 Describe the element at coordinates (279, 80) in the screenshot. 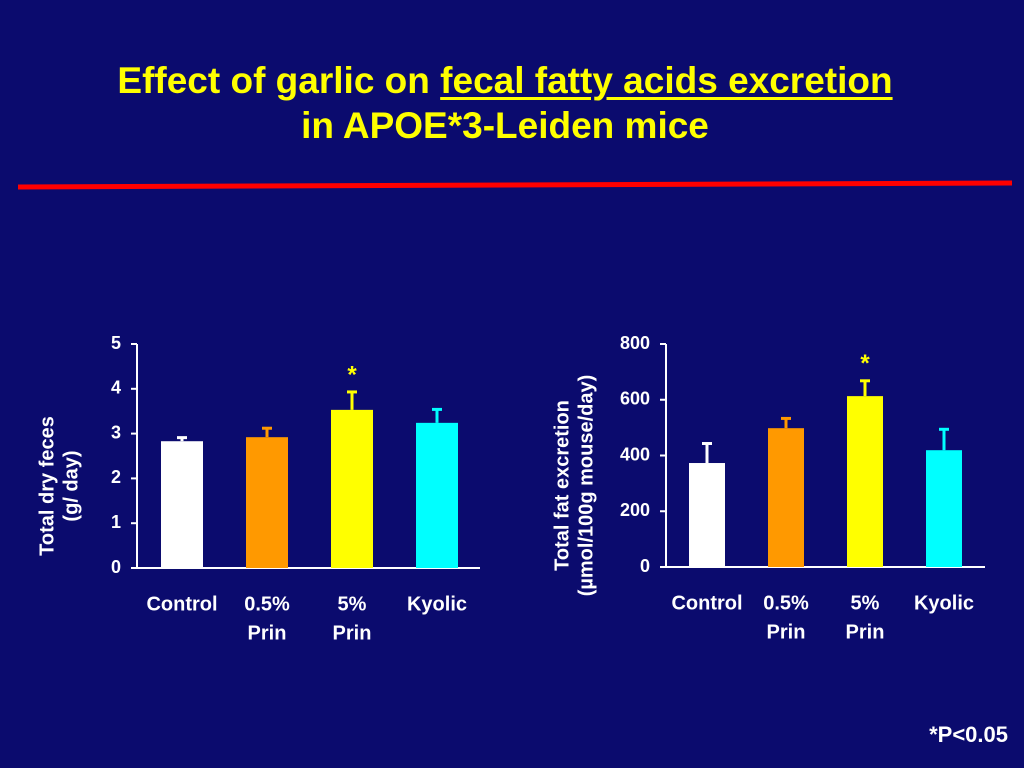

I see `title-prefix: Effect of garlic on` at that location.